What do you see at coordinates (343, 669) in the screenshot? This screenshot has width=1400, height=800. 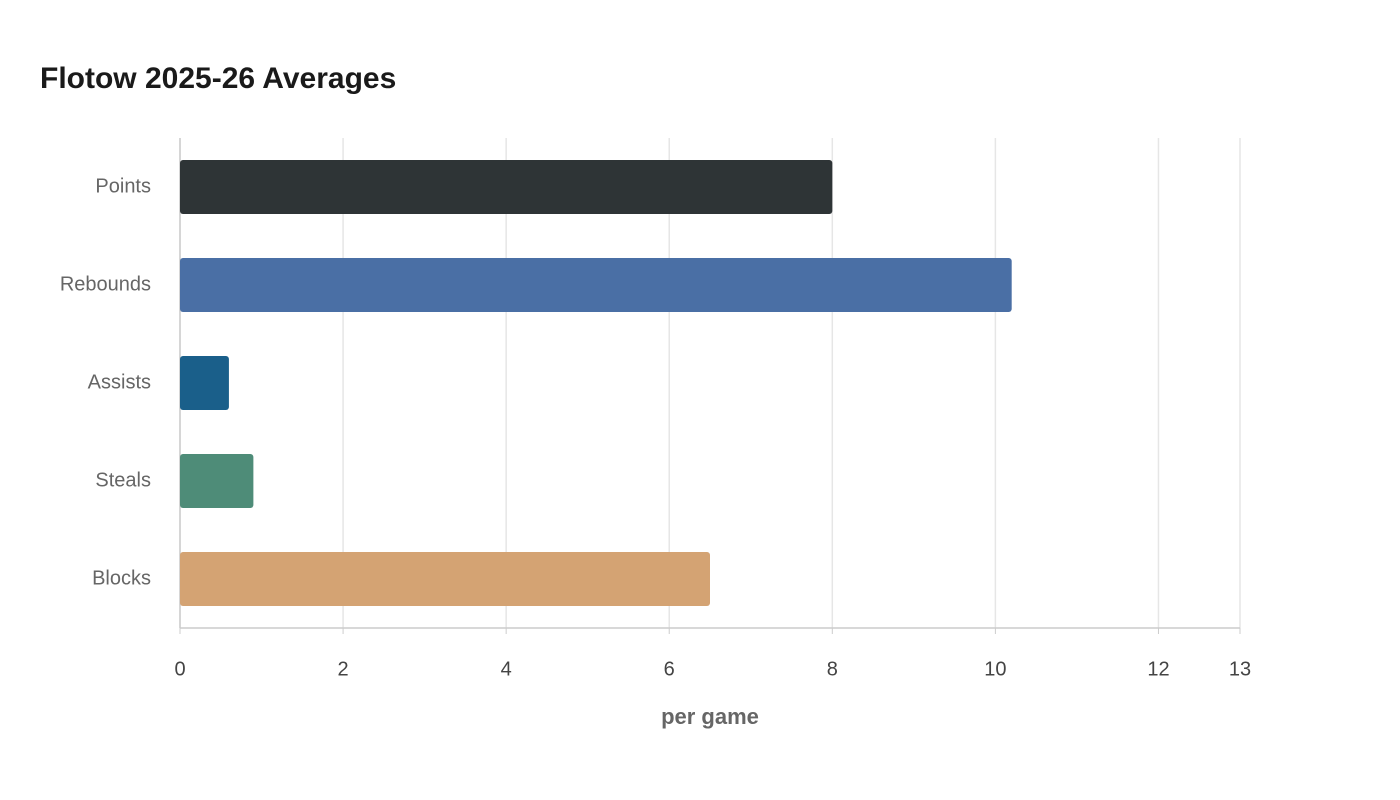 I see `x-tick-label: 2` at bounding box center [343, 669].